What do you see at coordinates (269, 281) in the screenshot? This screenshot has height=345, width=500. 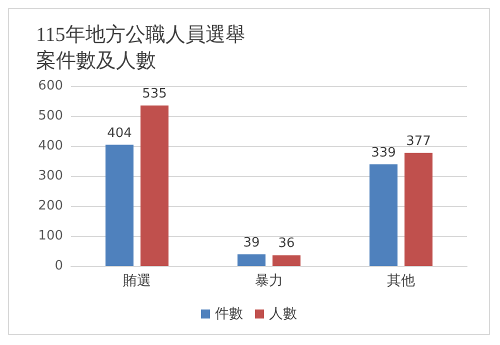 I see `x-tick-label: 暴力` at bounding box center [269, 281].